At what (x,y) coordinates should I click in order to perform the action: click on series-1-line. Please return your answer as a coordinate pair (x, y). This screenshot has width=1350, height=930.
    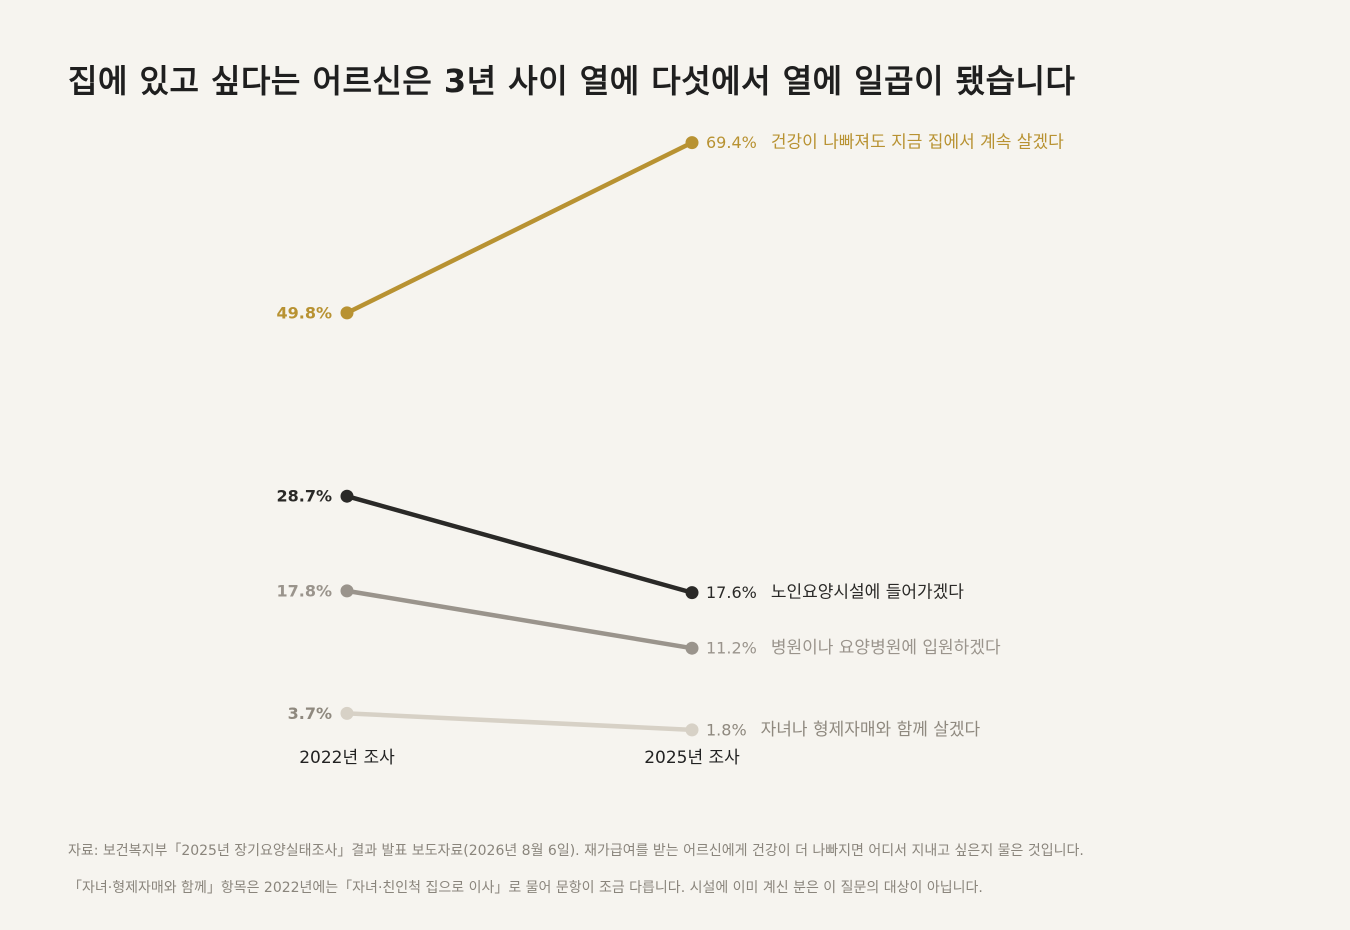
    Looking at the image, I should click on (519, 228).